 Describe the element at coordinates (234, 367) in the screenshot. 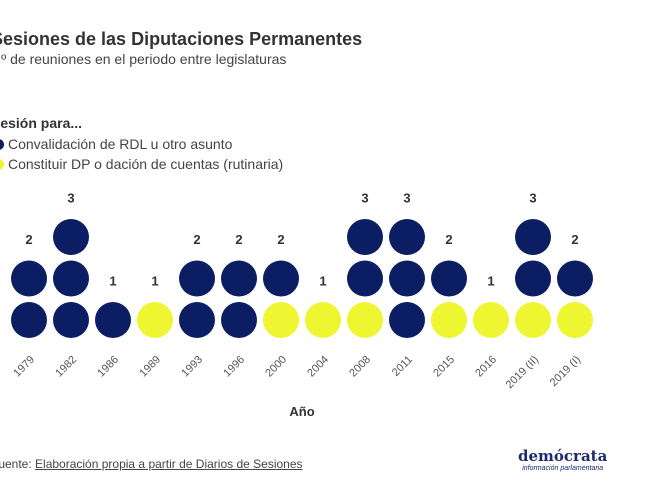

I see `x-tick-label: 1996` at that location.